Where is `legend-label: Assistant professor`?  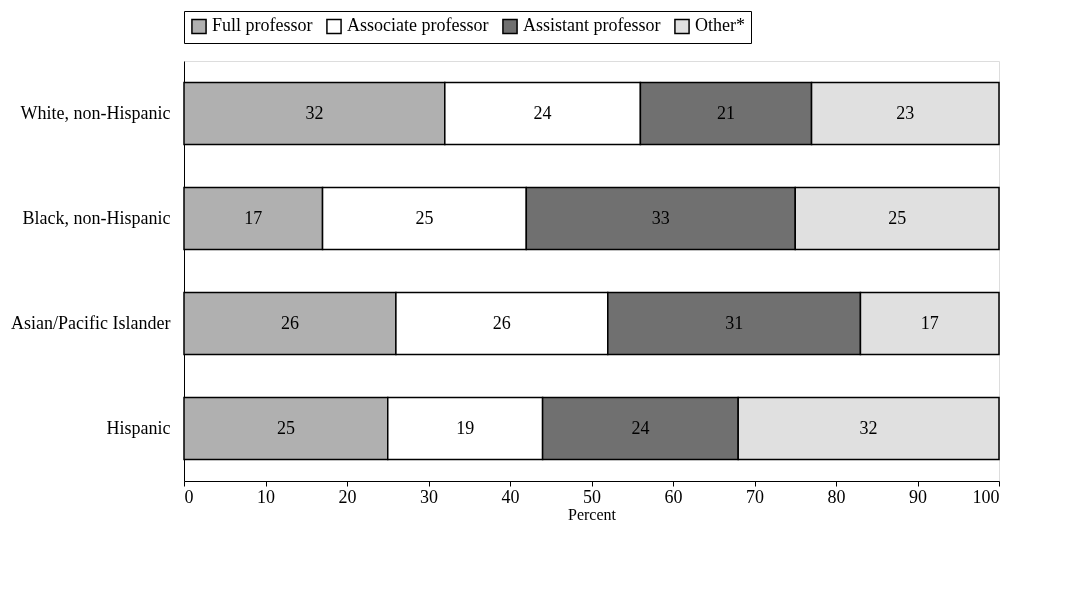 legend-label: Assistant professor is located at coordinates (592, 25).